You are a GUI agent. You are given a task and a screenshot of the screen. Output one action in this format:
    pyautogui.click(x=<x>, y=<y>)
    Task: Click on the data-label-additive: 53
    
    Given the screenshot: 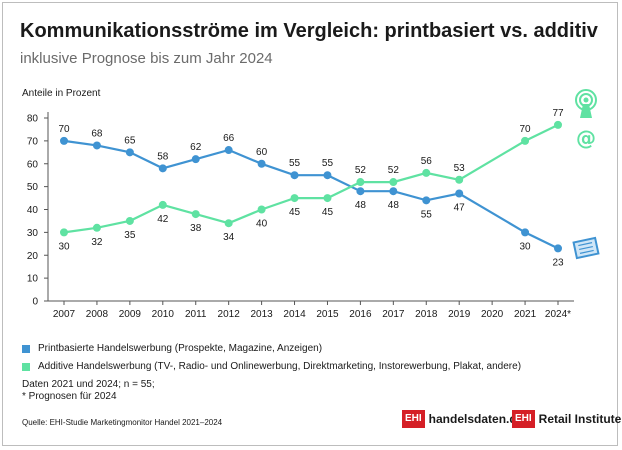 What is the action you would take?
    pyautogui.click(x=460, y=168)
    